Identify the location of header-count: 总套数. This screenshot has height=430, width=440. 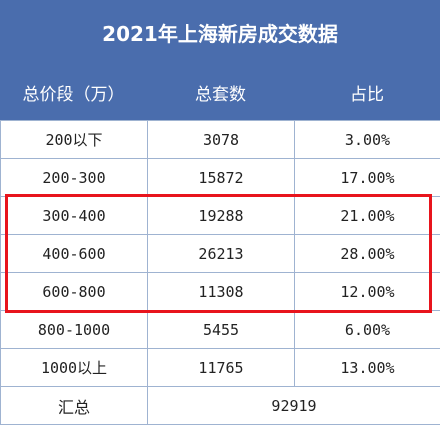
(220, 94).